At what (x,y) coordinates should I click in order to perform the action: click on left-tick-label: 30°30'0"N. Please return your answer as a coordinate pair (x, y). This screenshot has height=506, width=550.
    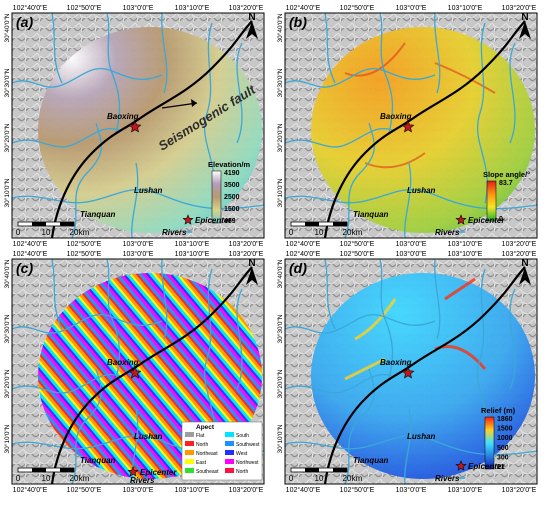
    Looking at the image, I should click on (280, 328).